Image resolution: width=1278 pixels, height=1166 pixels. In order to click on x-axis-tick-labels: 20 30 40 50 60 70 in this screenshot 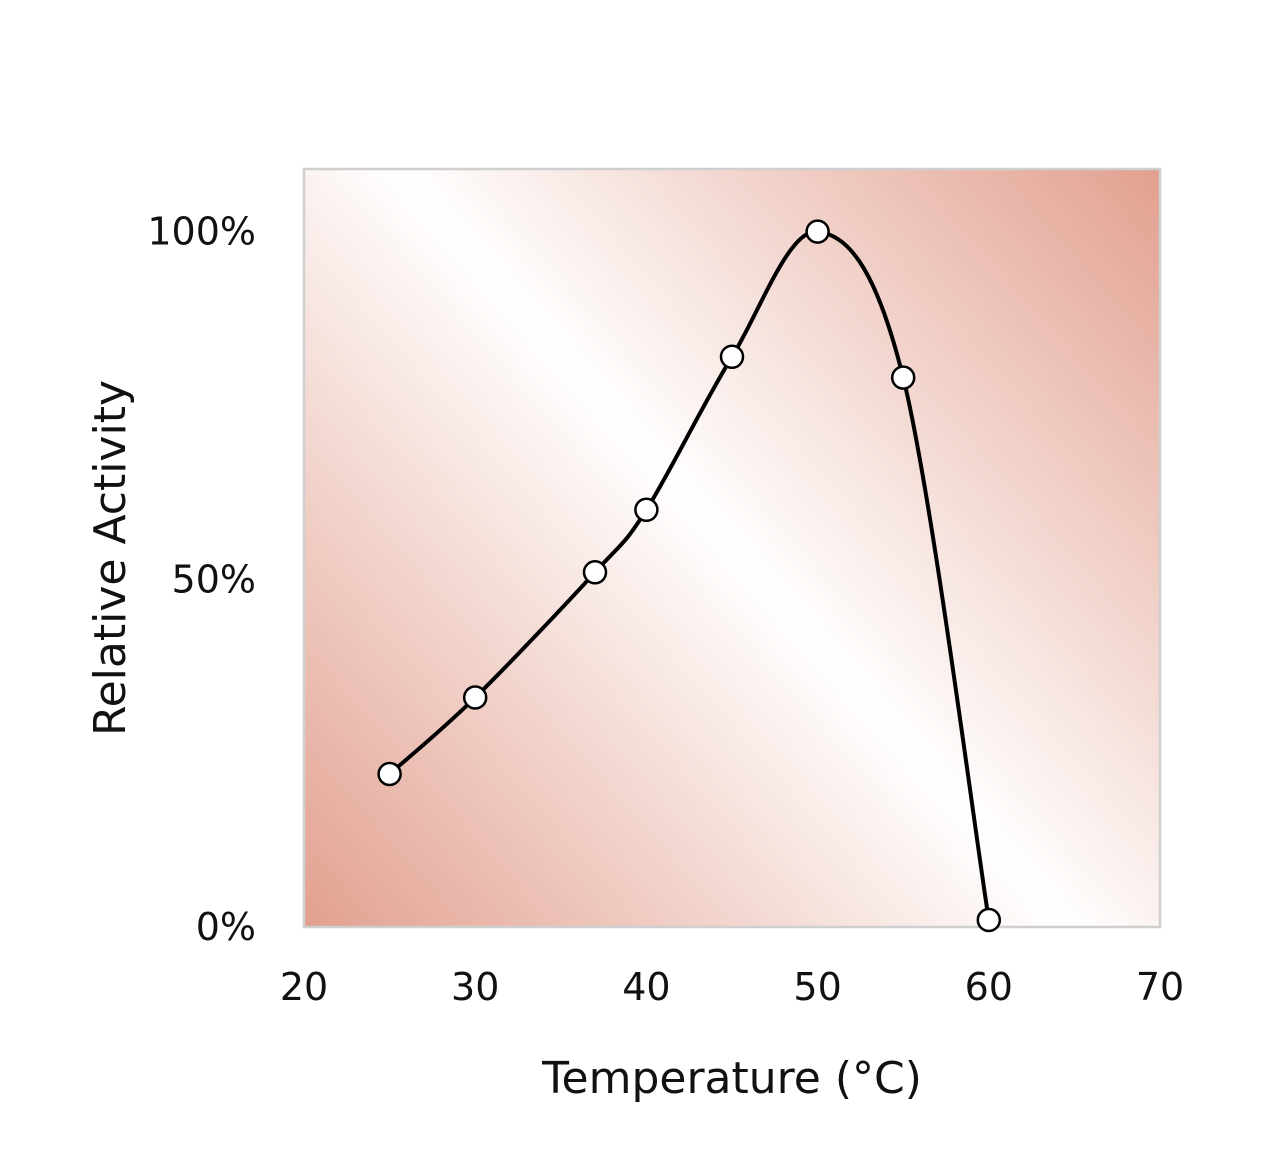, I will do `click(732, 987)`.